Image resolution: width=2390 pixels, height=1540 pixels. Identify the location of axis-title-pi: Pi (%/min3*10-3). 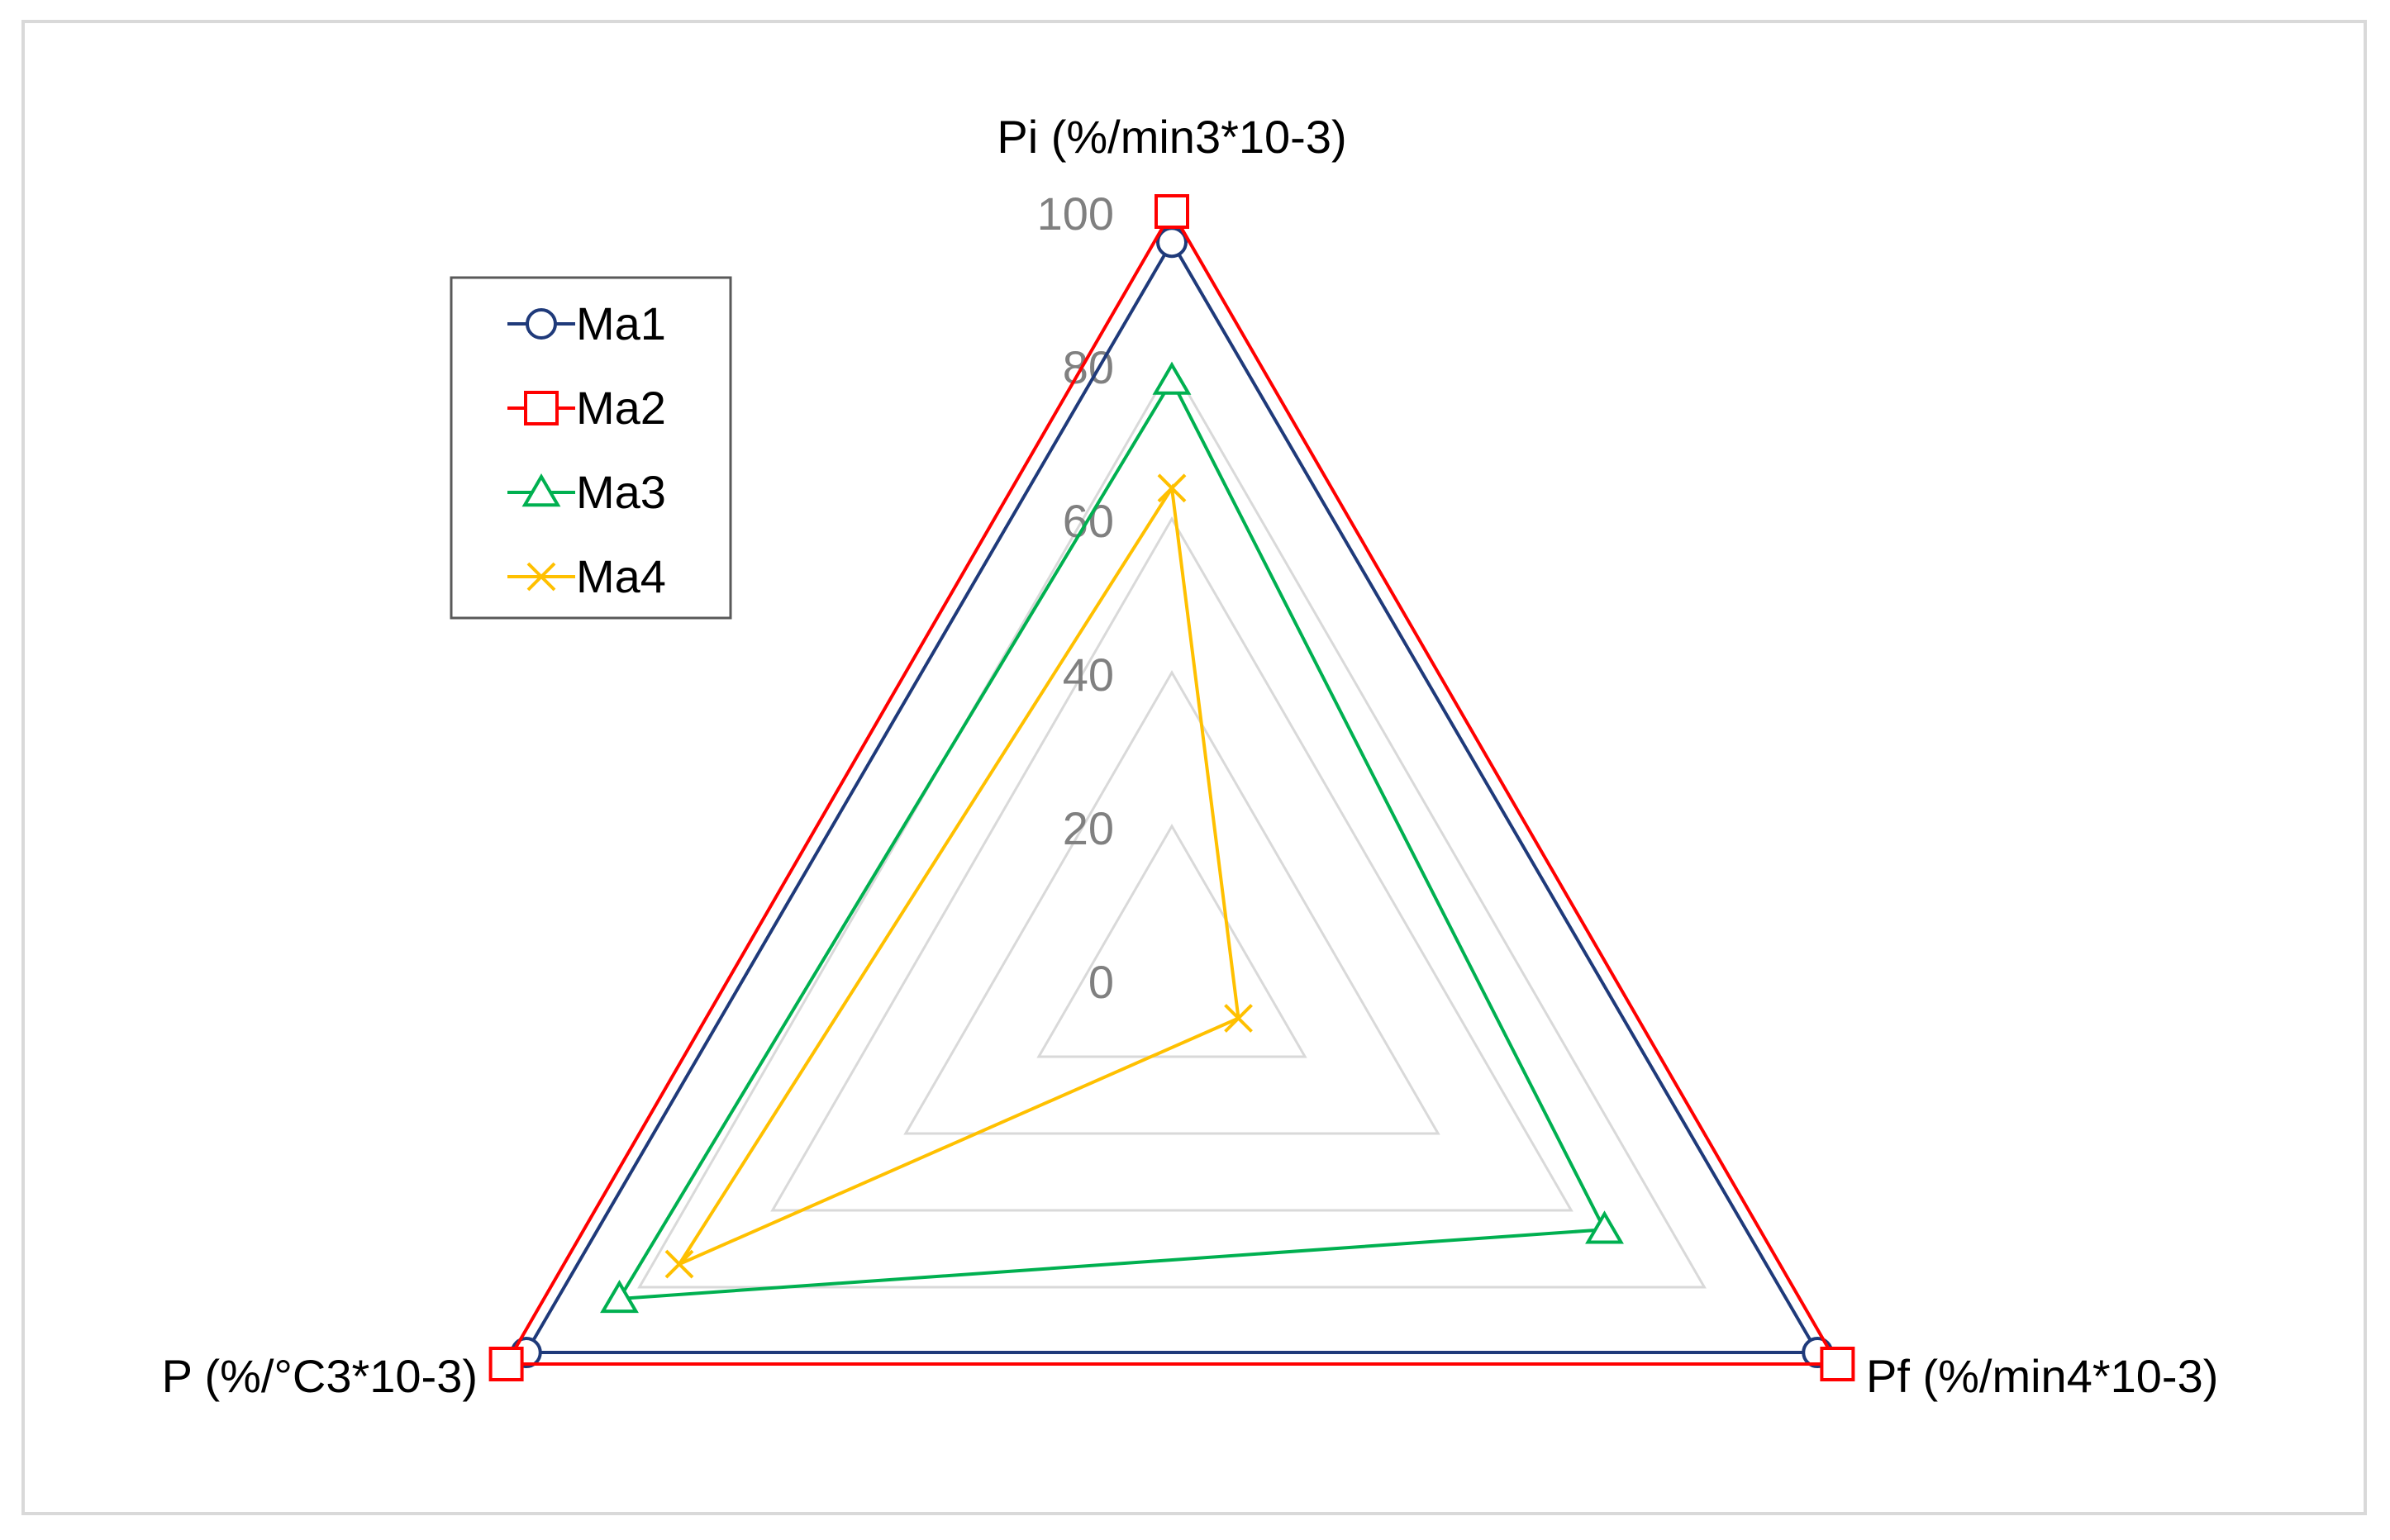
(1171, 137).